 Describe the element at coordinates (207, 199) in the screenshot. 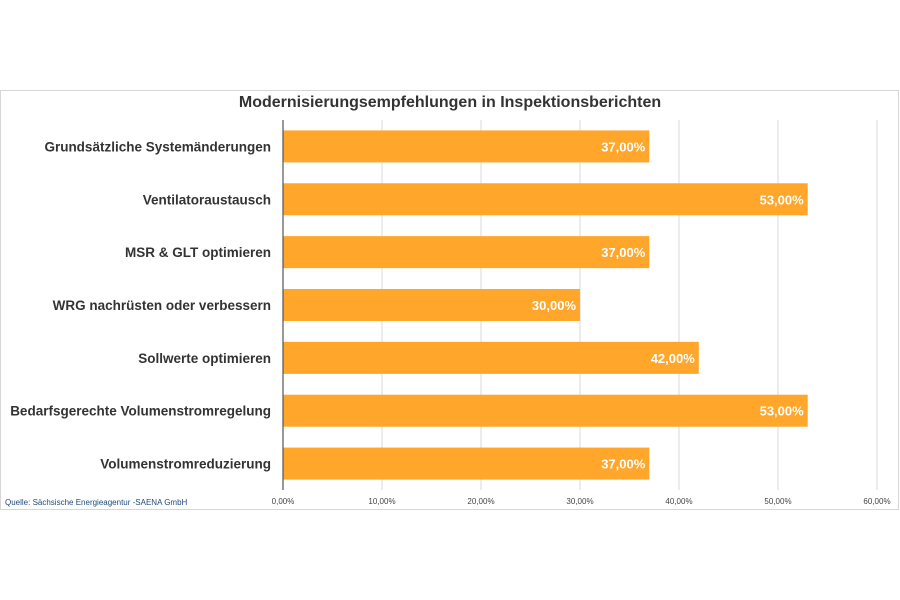

I see `category-label: Ventilatoraustausch` at that location.